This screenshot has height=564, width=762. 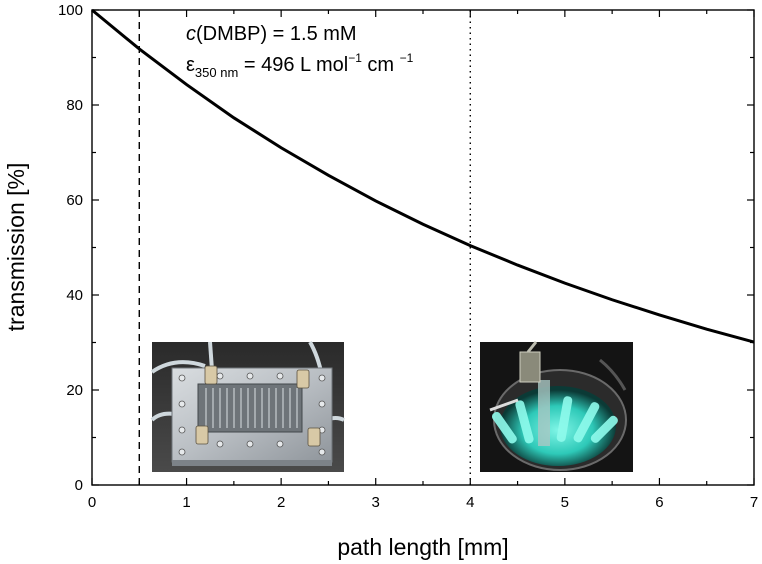 What do you see at coordinates (281, 502) in the screenshot?
I see `x-tick-label: 2` at bounding box center [281, 502].